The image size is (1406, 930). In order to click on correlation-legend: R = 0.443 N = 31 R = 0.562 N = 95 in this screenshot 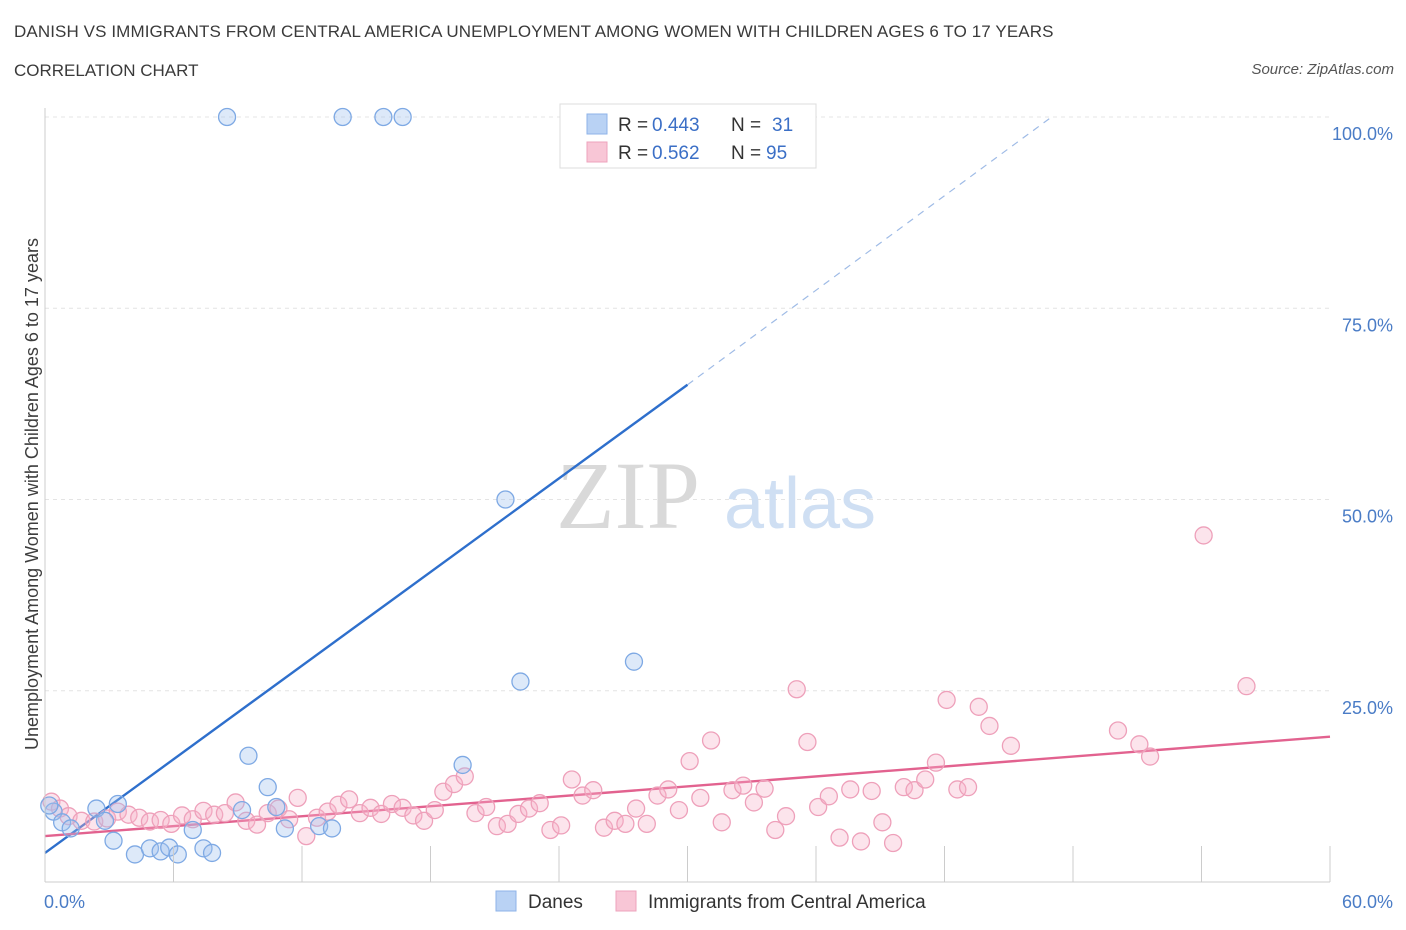, I will do `click(688, 136)`.